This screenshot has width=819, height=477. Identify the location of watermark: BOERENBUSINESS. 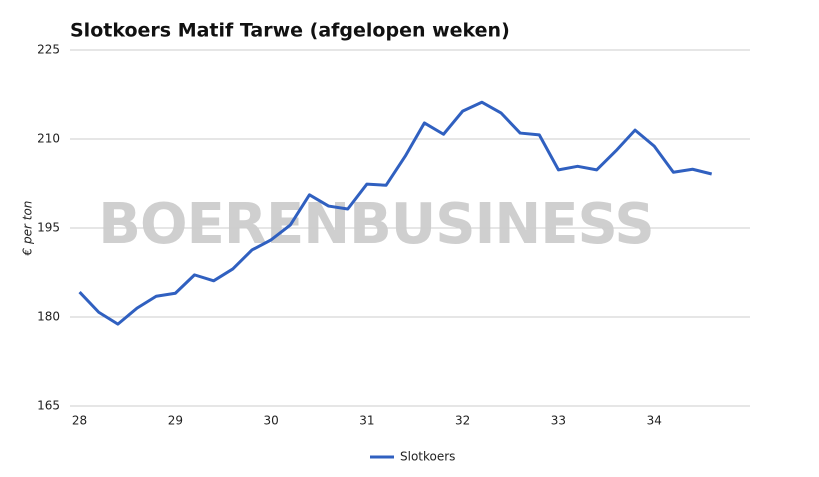
(375, 224).